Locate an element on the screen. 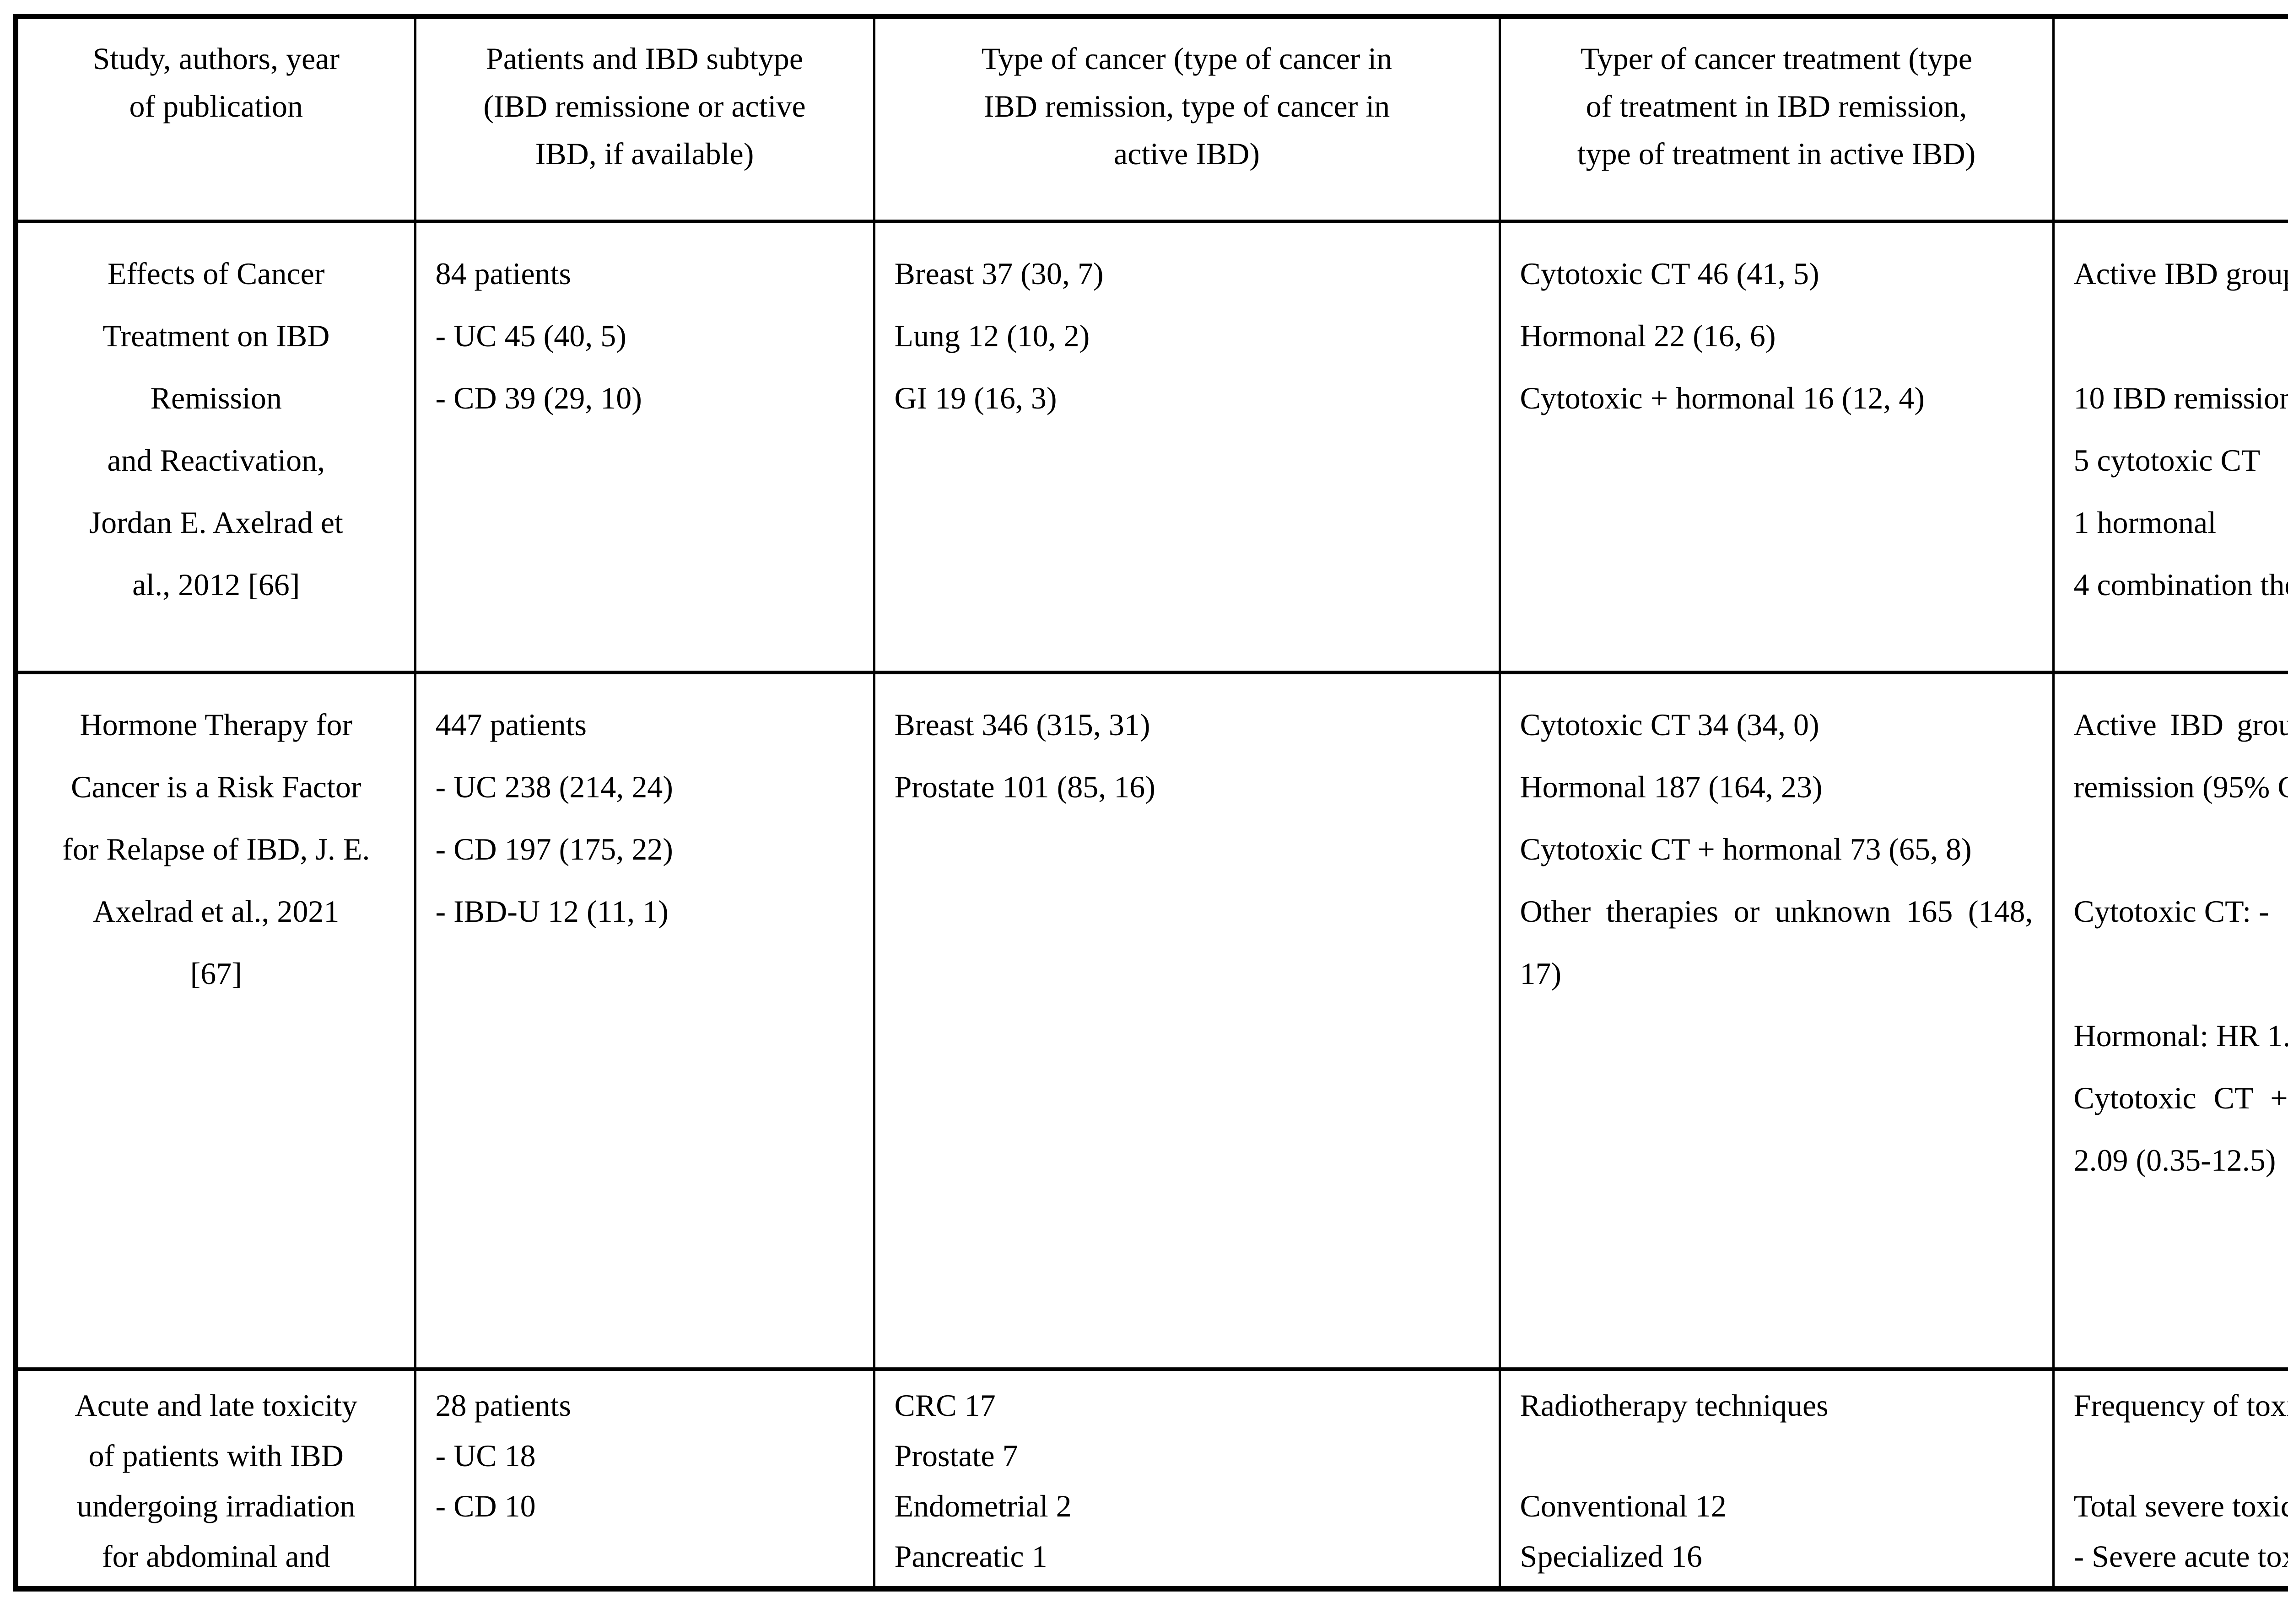  text-line: Acute and late toxicity is located at coordinates (216, 1405).